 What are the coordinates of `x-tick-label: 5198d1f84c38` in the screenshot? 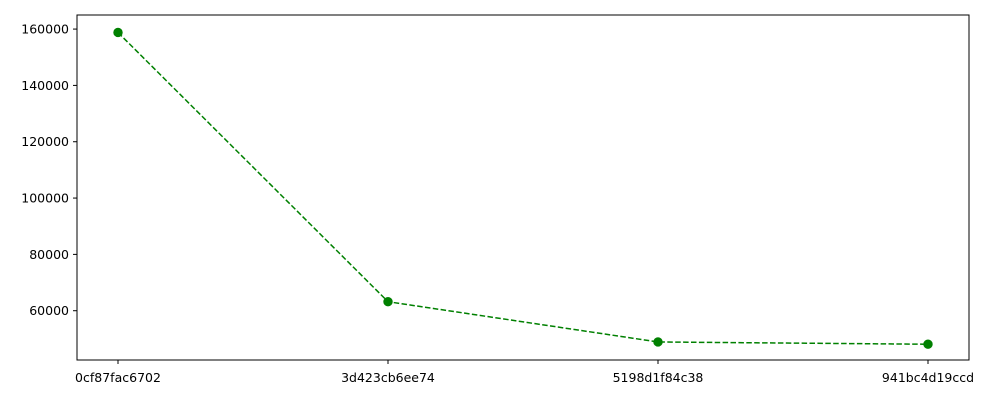 It's located at (658, 377).